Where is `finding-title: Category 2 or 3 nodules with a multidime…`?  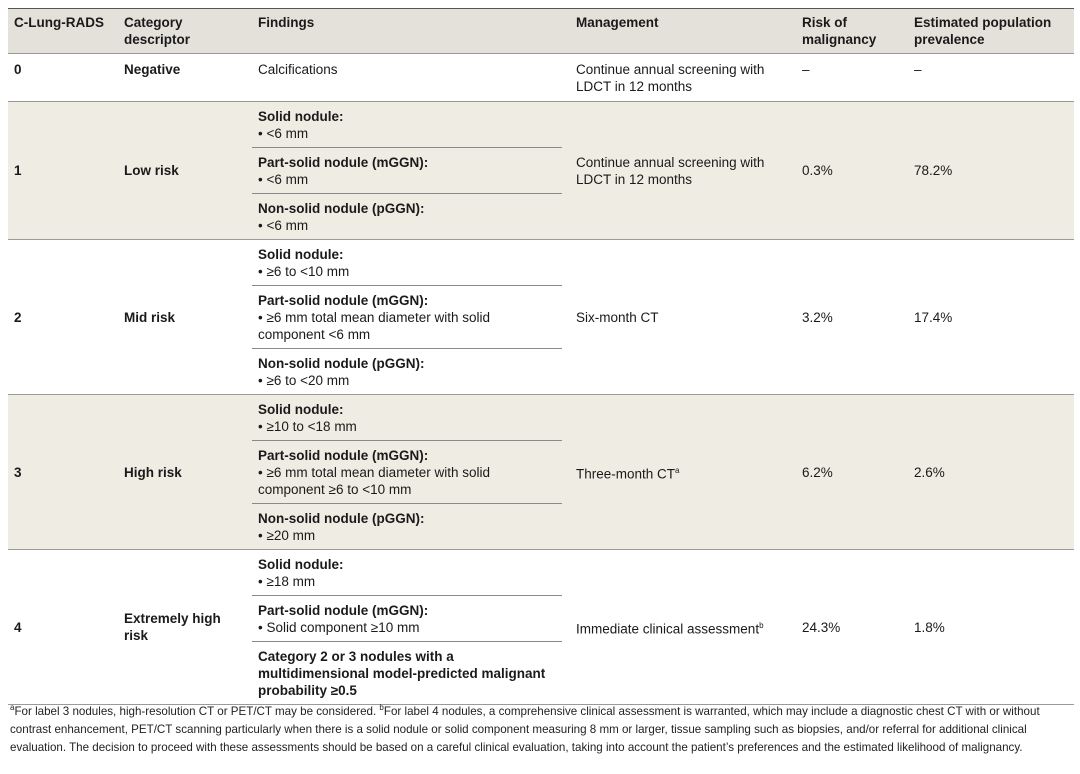 finding-title: Category 2 or 3 nodules with a multidime… is located at coordinates (402, 673).